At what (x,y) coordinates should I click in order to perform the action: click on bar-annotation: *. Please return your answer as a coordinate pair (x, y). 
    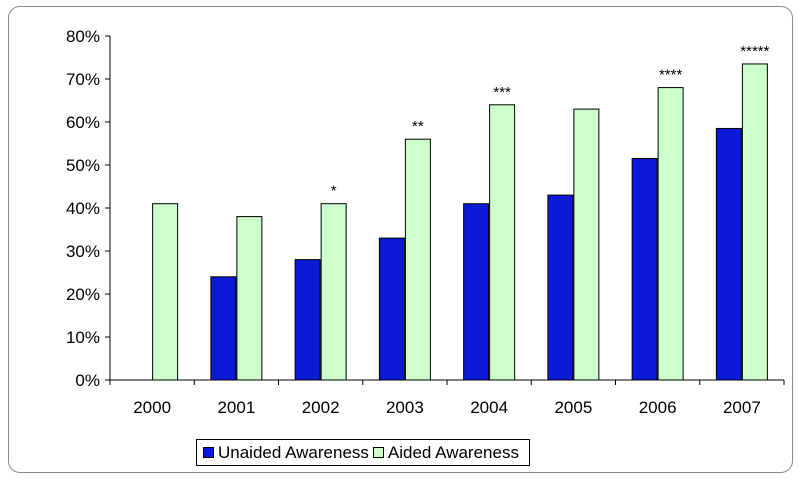
    Looking at the image, I should click on (334, 191).